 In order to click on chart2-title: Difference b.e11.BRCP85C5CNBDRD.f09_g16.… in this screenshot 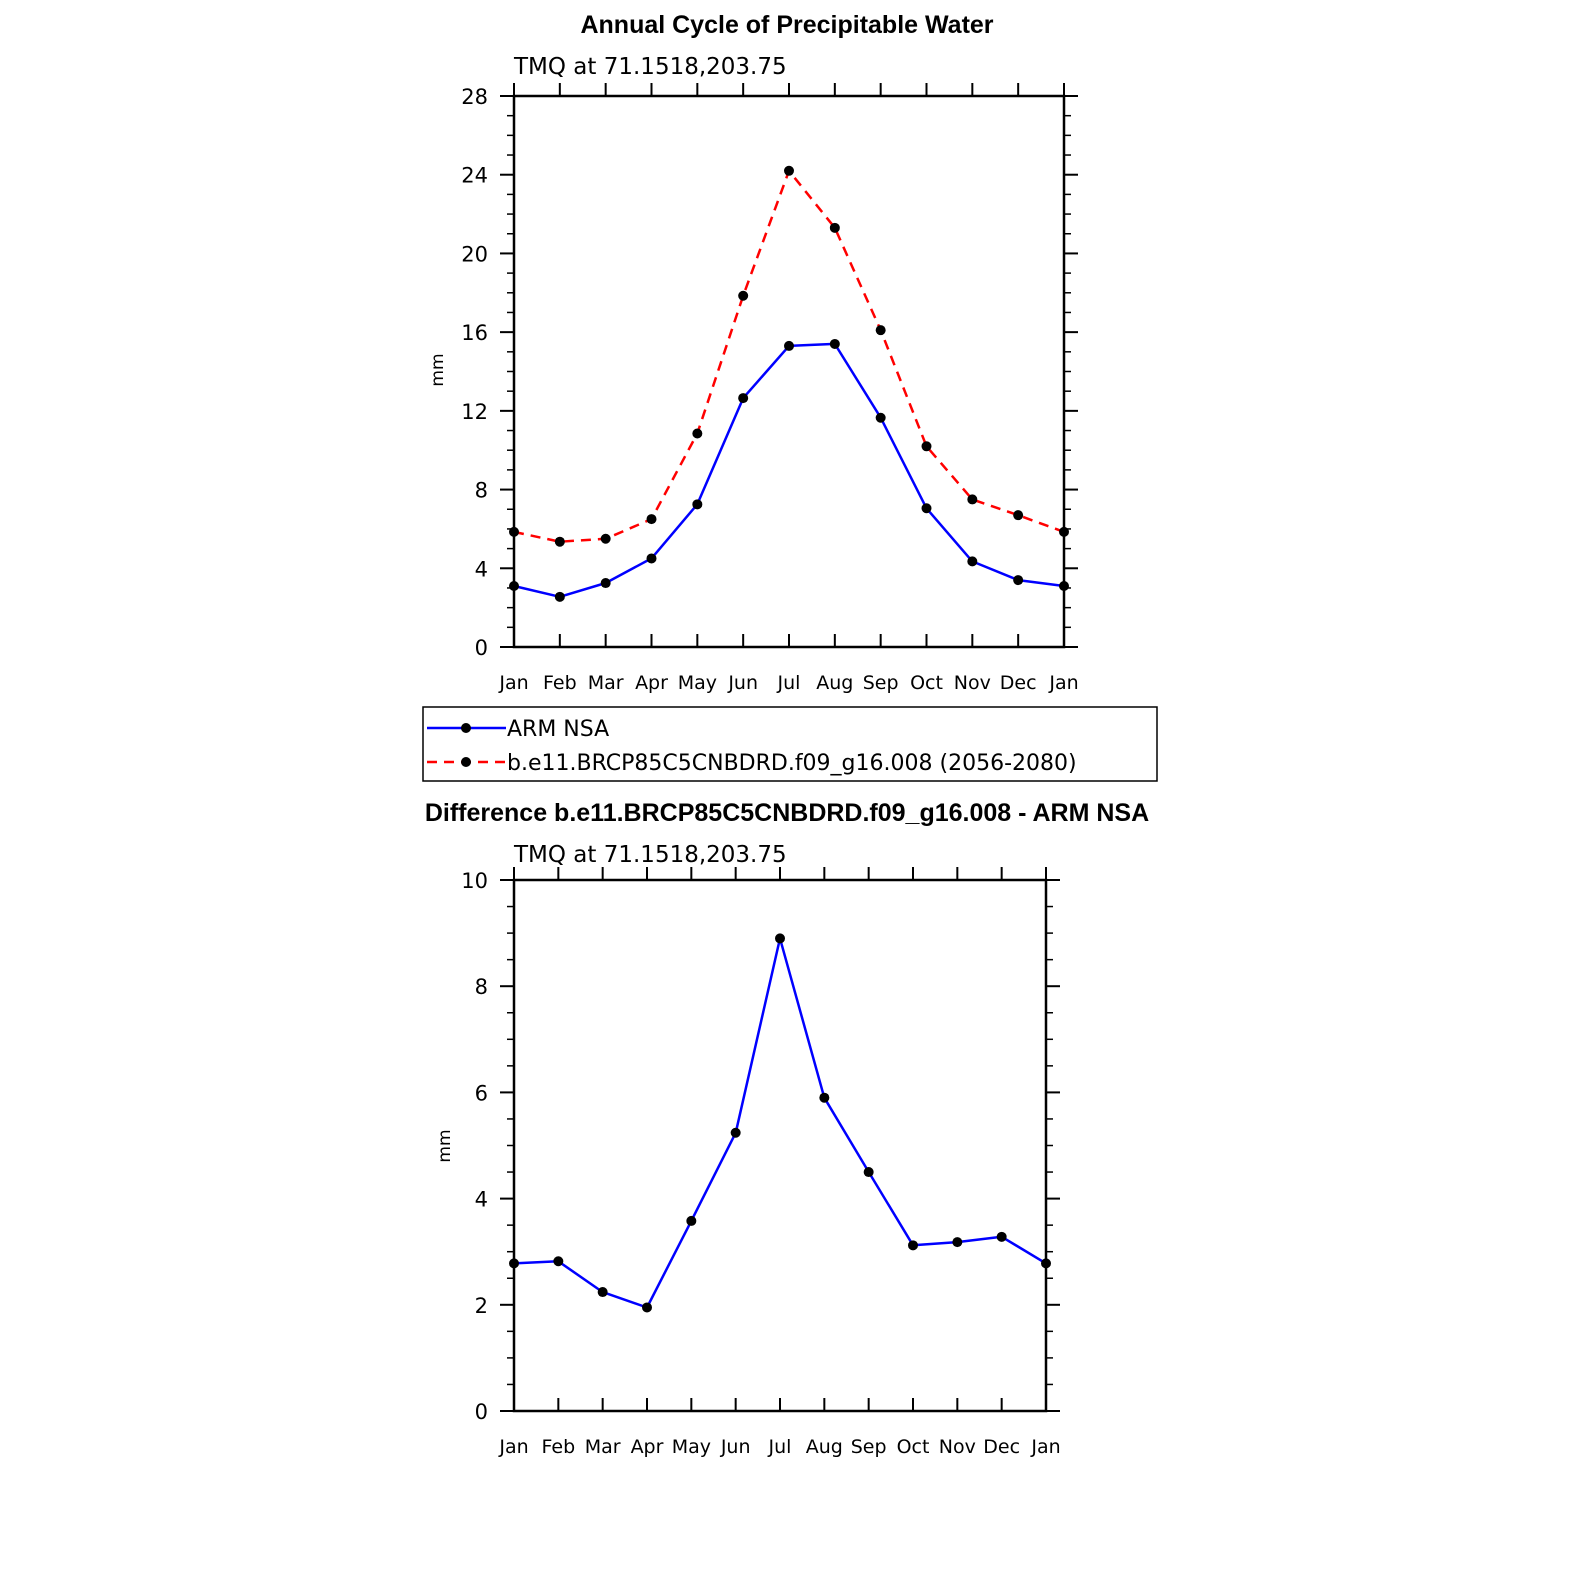, I will do `click(787, 813)`.